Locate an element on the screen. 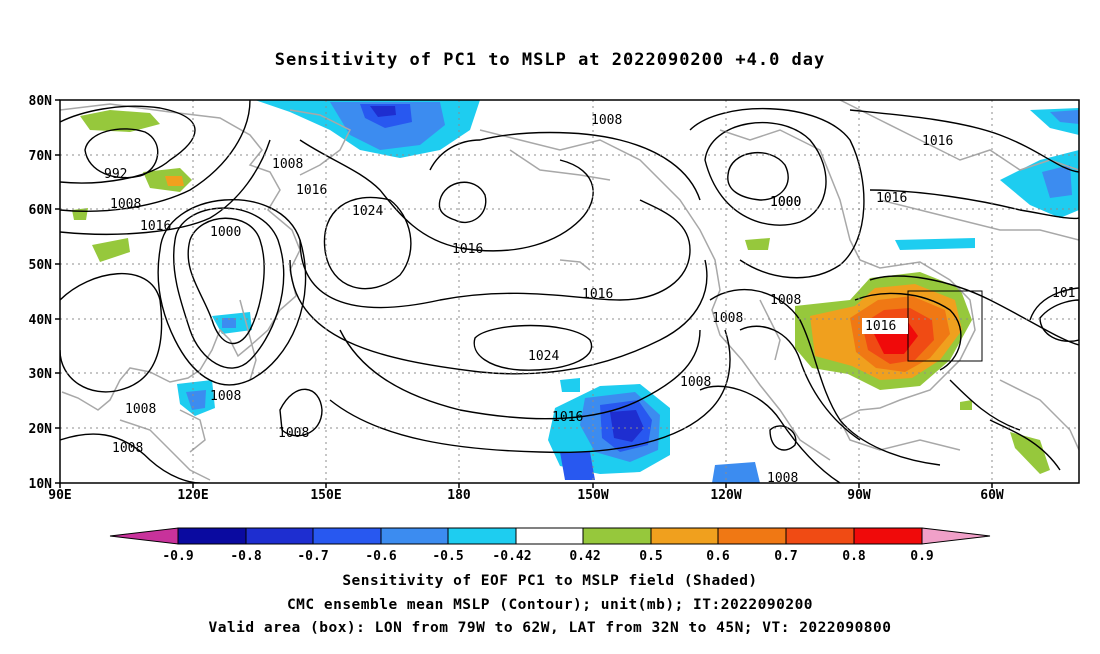 Image resolution: width=1100 pixels, height=654 pixels. colorbar-low-triangle is located at coordinates (144, 536).